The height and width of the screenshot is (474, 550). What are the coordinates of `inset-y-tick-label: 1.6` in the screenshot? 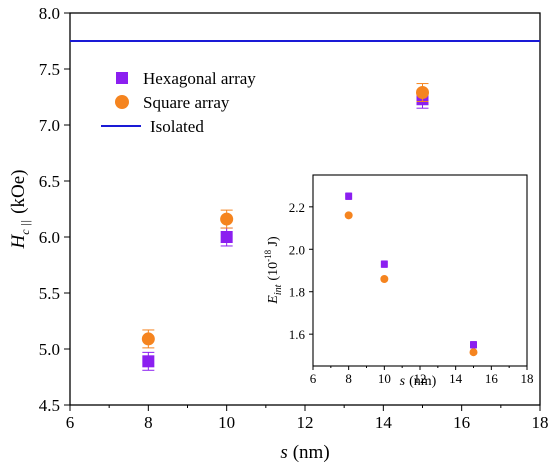 It's located at (297, 334).